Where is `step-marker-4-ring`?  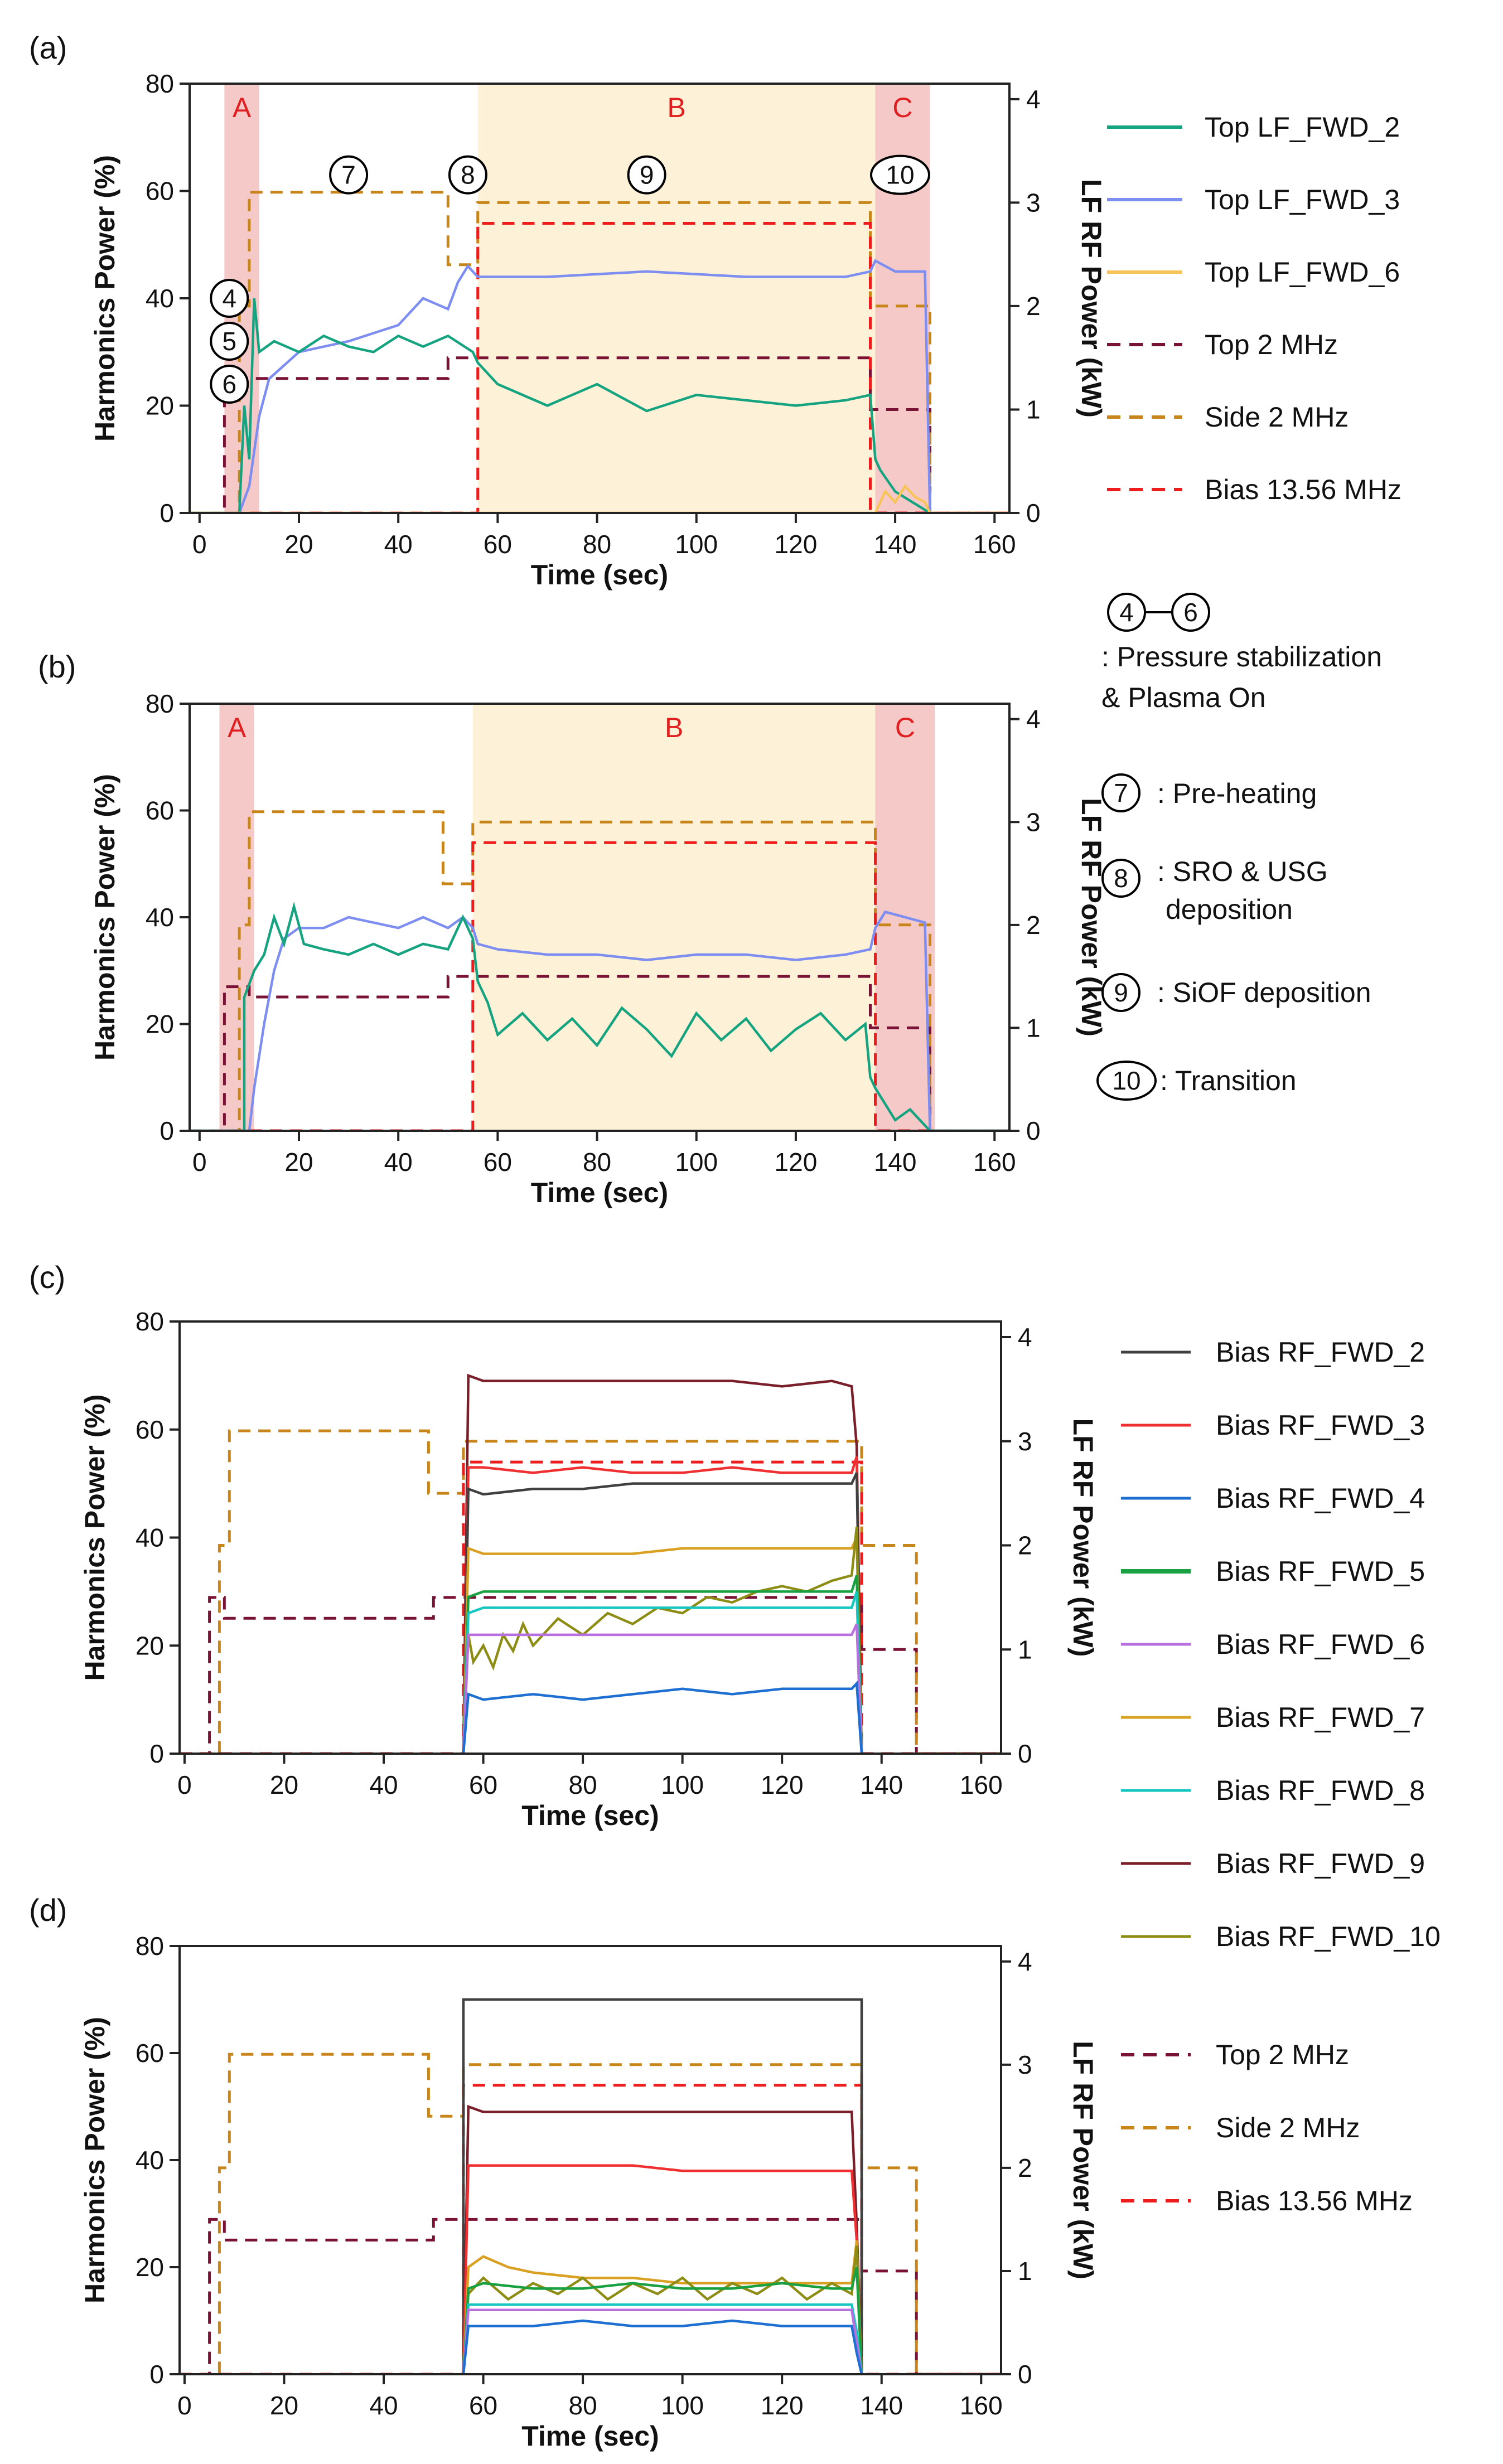
step-marker-4-ring is located at coordinates (230, 298).